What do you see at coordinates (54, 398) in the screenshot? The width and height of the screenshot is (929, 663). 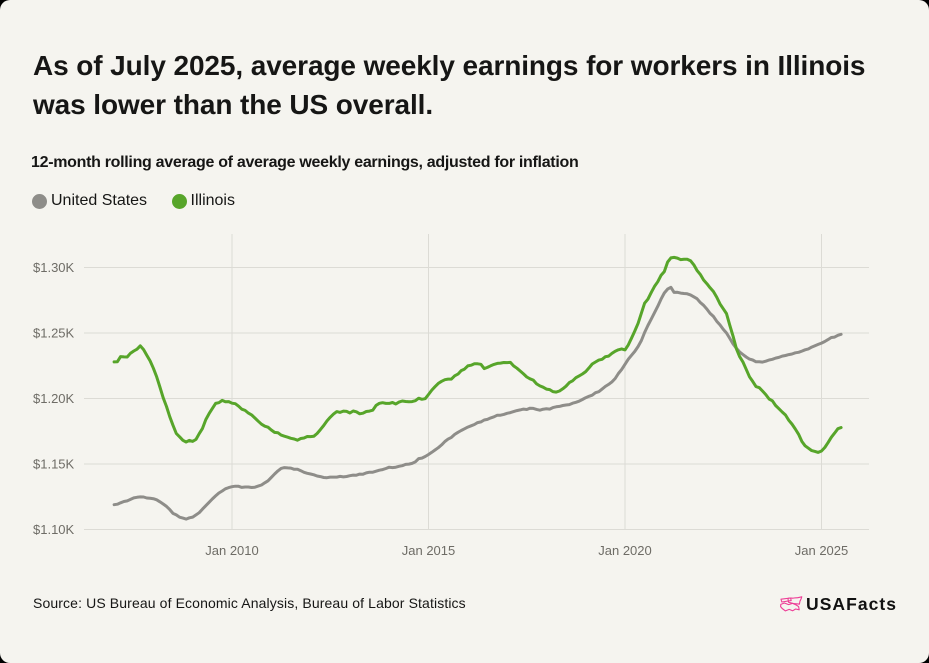 I see `svg-text: $1.20K` at bounding box center [54, 398].